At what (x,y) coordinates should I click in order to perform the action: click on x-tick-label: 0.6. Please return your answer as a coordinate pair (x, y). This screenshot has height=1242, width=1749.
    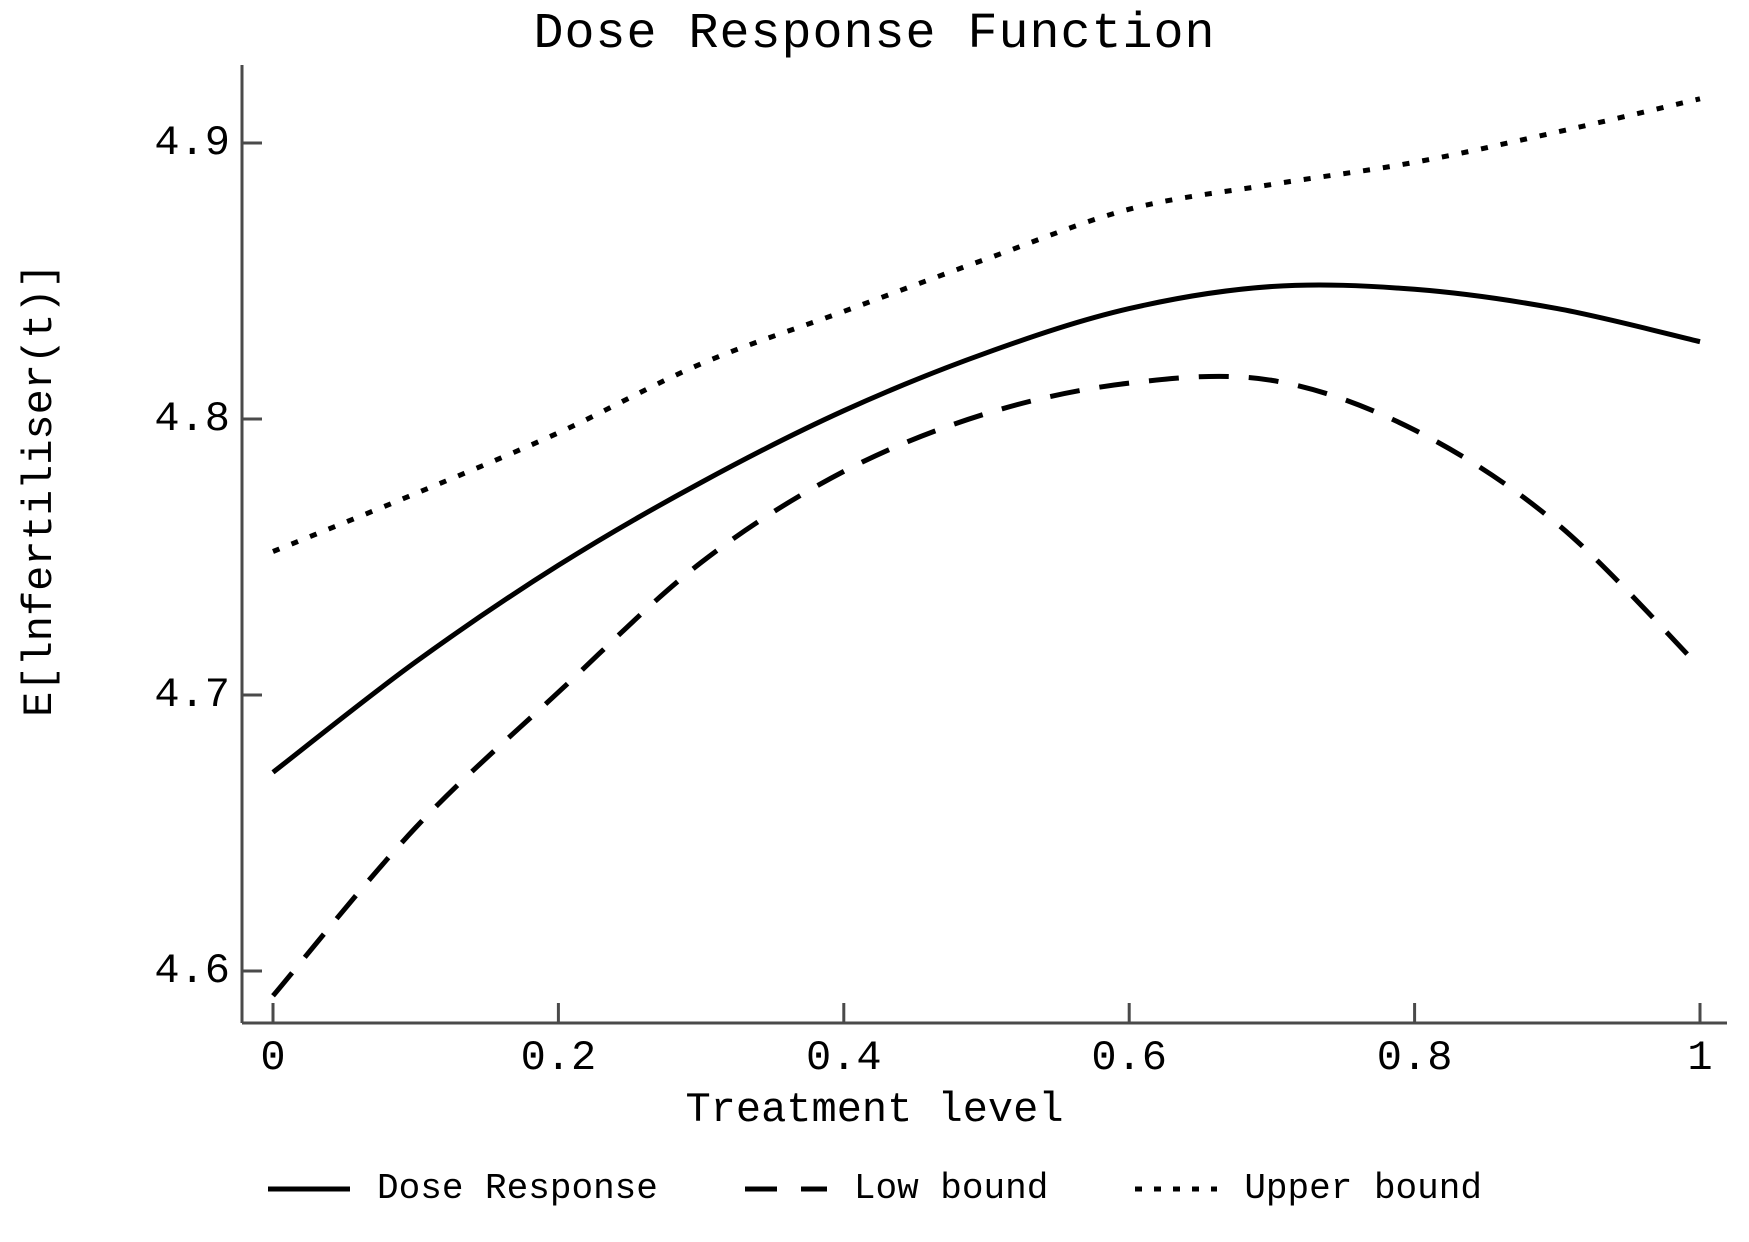
    Looking at the image, I should click on (1129, 1058).